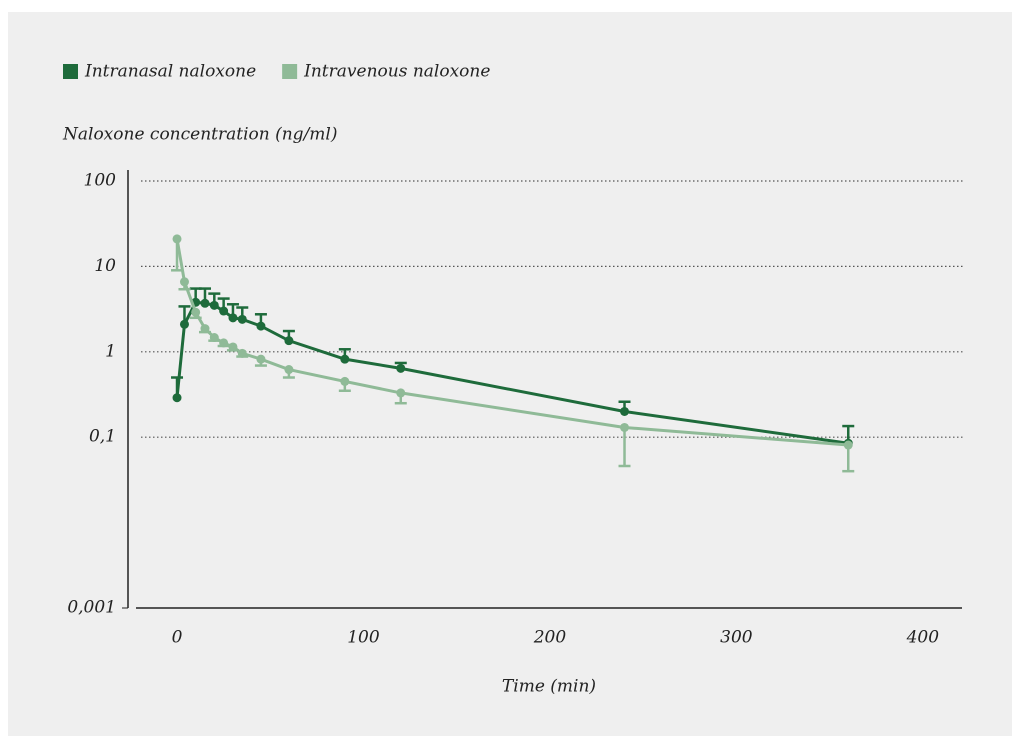  What do you see at coordinates (363, 638) in the screenshot?
I see `x-tick-label: 100` at bounding box center [363, 638].